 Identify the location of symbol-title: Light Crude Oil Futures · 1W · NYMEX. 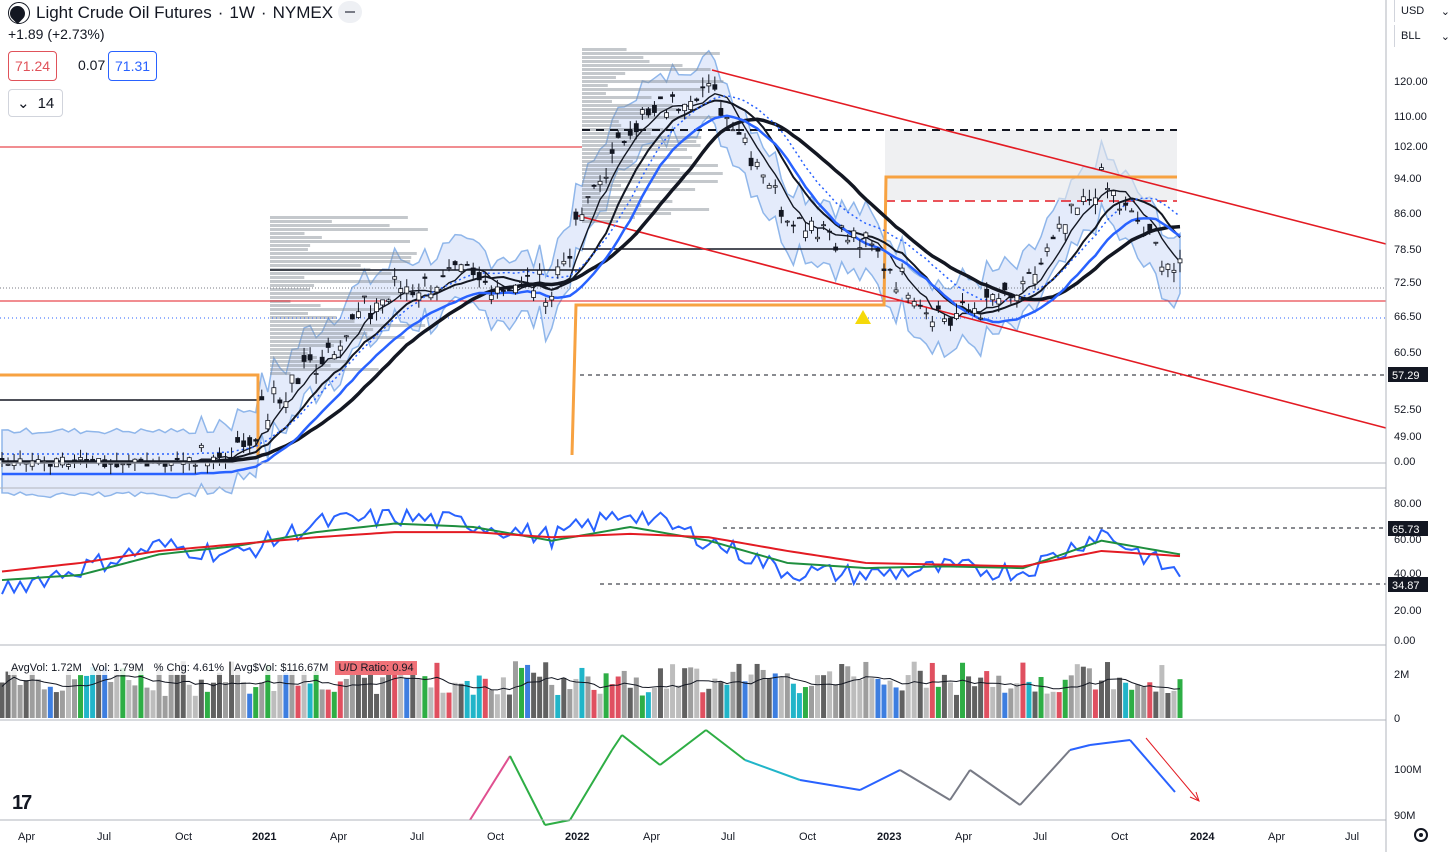
(169, 13).